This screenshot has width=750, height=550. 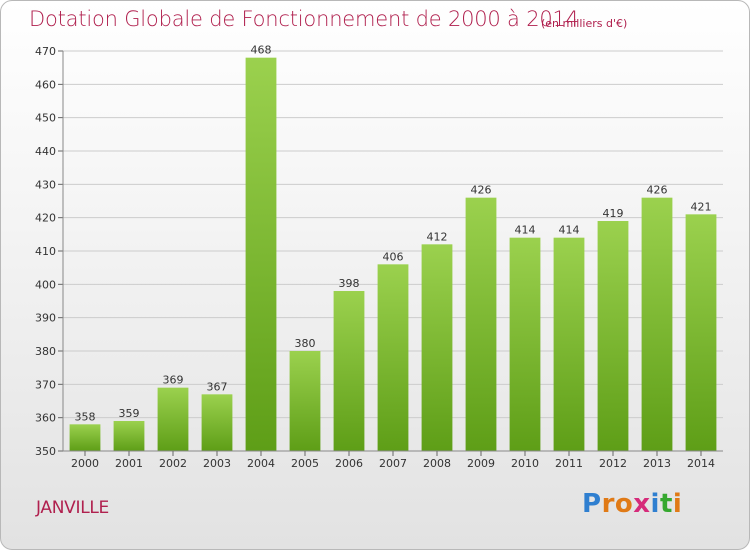 What do you see at coordinates (72, 508) in the screenshot?
I see `commune-name: JANVILLE` at bounding box center [72, 508].